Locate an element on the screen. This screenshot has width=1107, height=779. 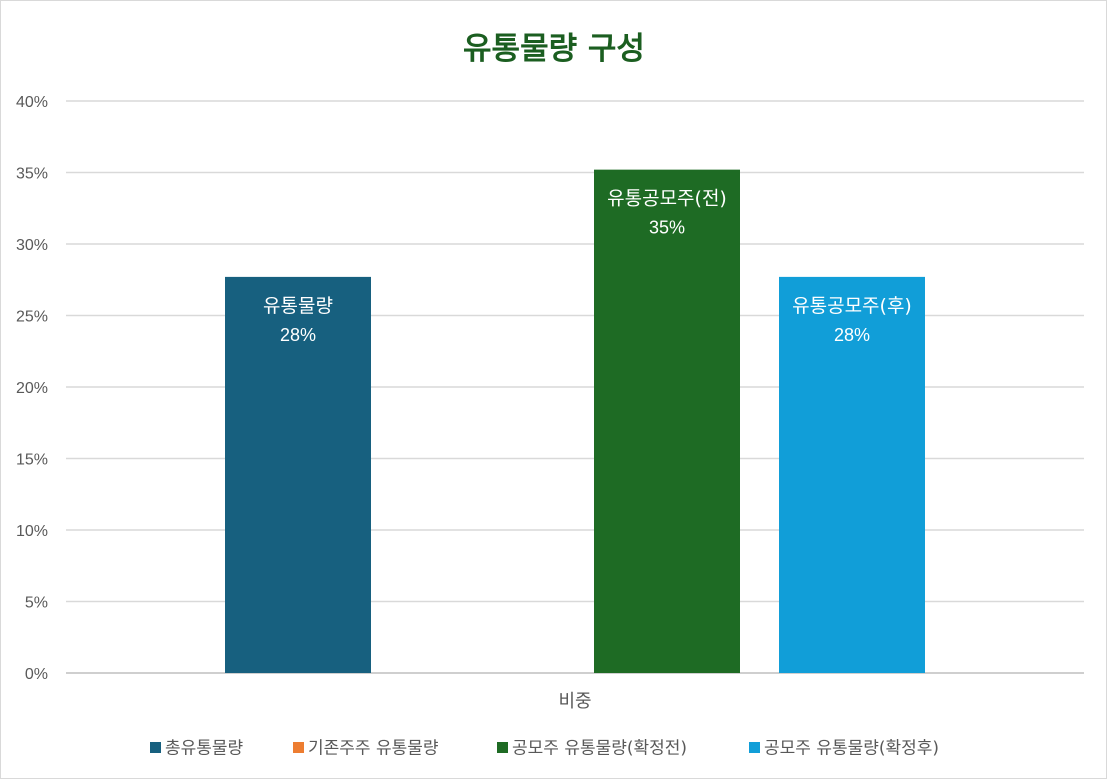
y-tick-label: 30% is located at coordinates (32, 245).